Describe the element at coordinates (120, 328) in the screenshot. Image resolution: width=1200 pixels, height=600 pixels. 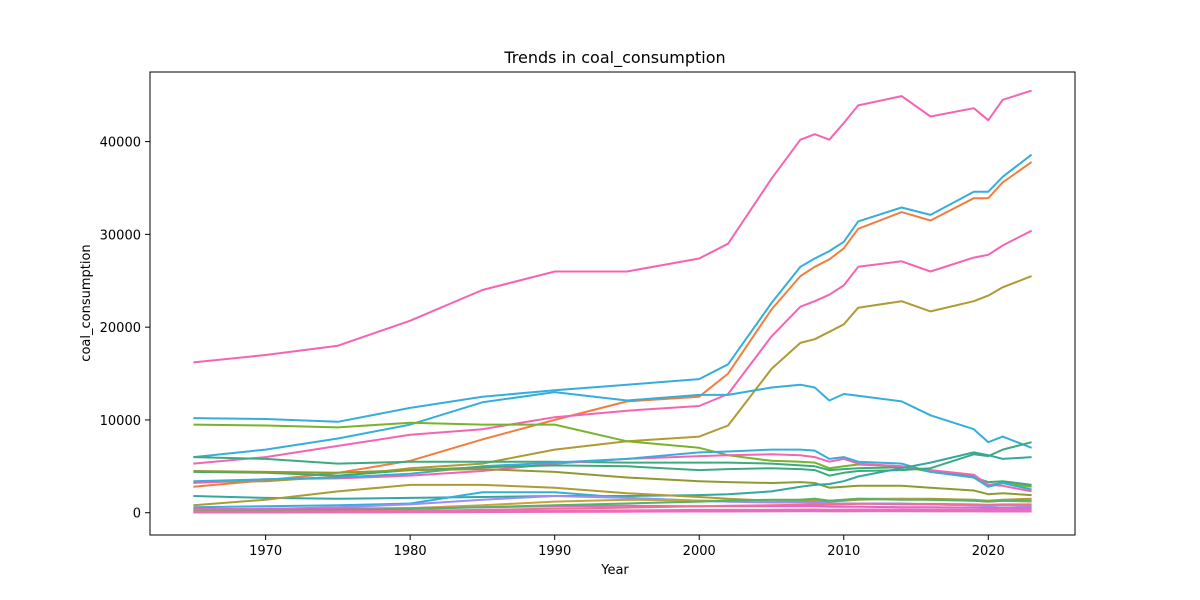
I see `y-tick-label: 20000` at that location.